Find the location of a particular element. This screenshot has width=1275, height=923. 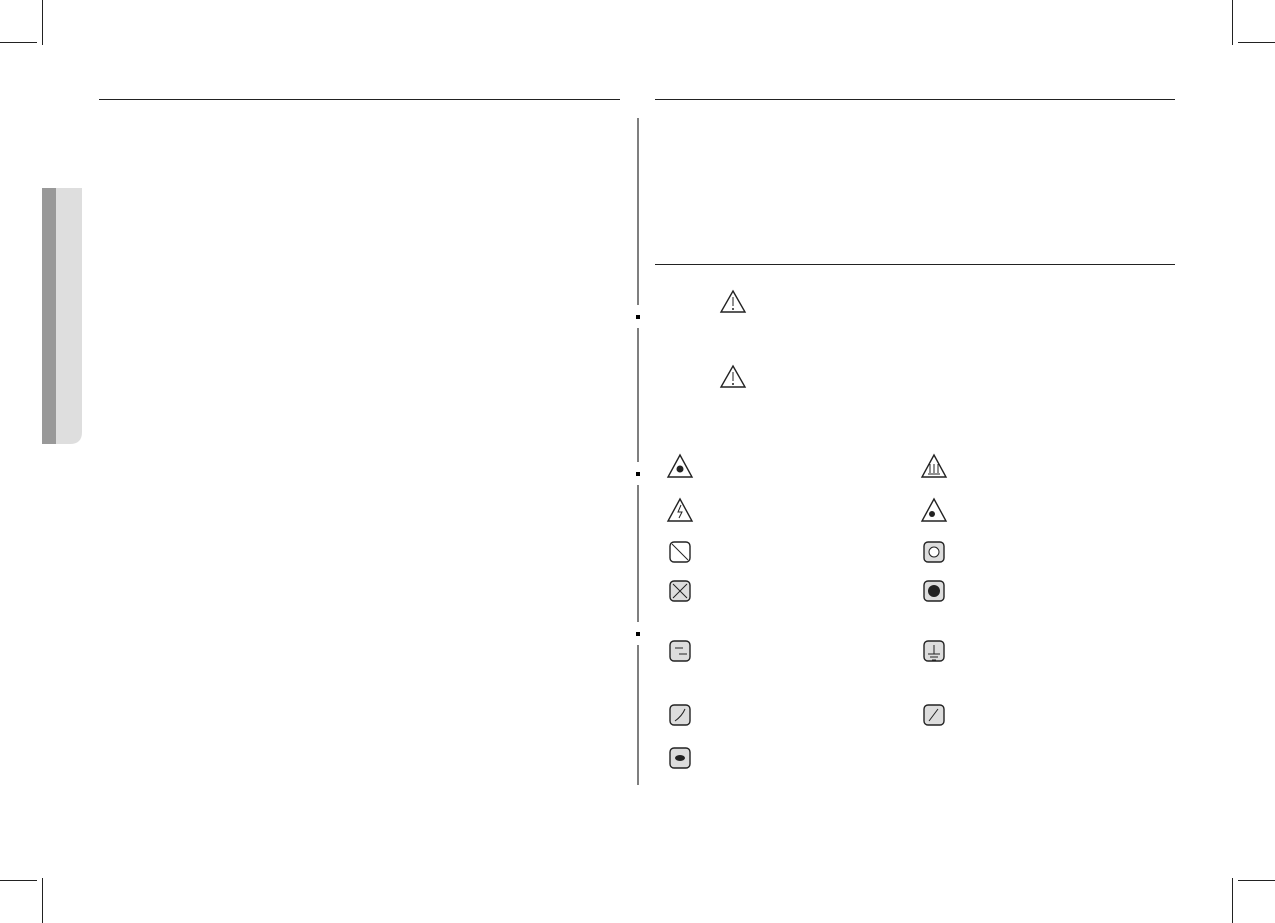

section-tab is located at coordinates (62, 316).